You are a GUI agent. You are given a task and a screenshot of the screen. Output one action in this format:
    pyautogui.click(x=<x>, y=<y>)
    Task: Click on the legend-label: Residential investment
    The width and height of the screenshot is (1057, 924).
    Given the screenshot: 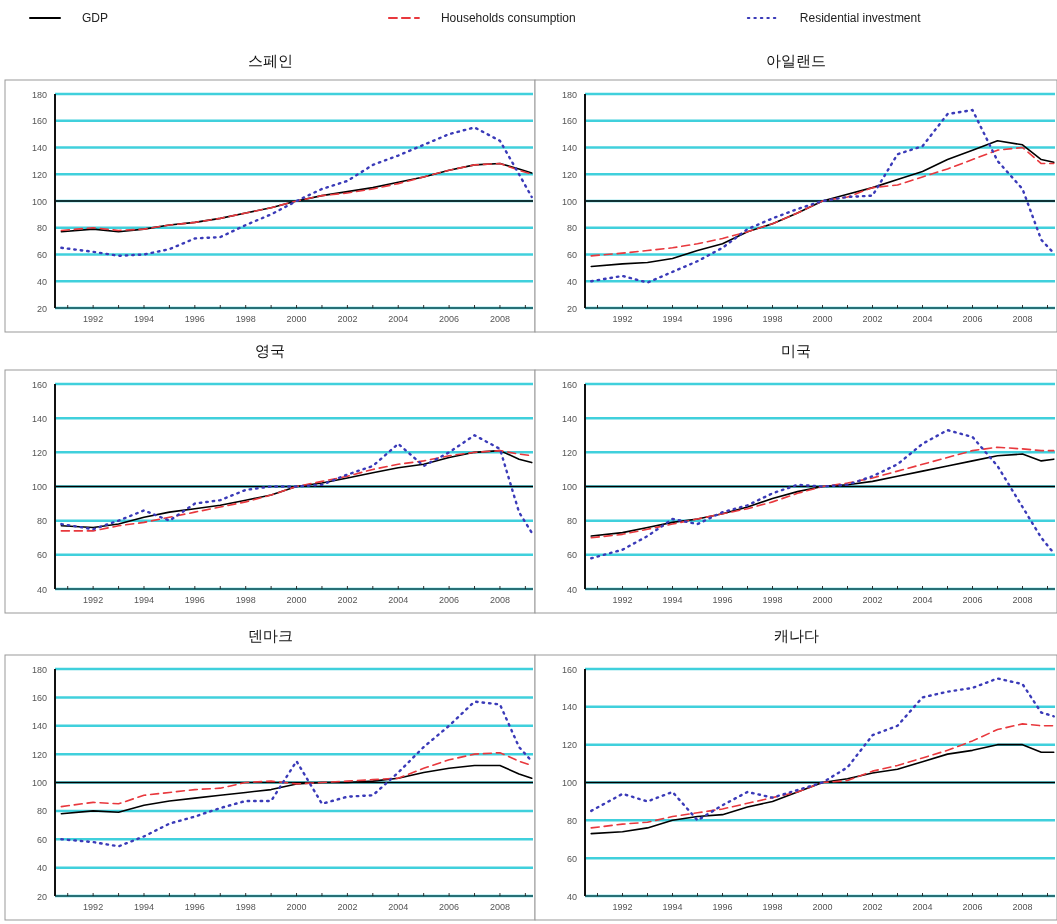 What is the action you would take?
    pyautogui.click(x=860, y=18)
    